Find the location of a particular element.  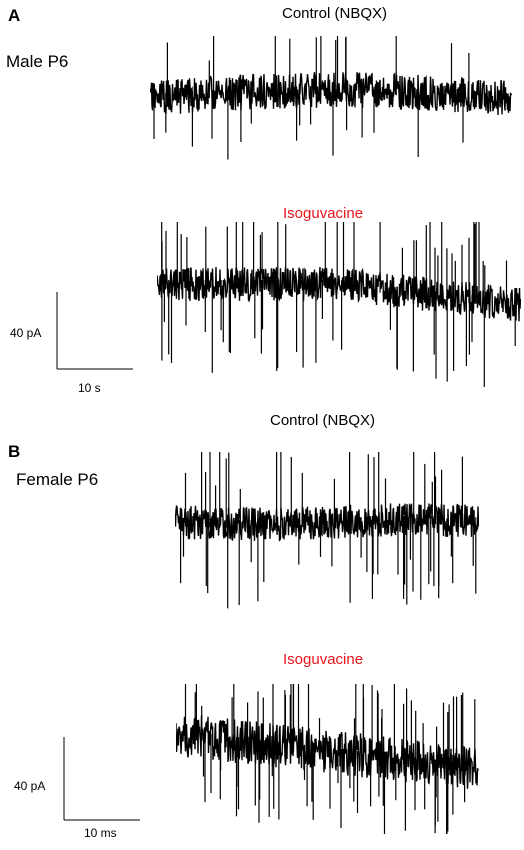

scale-amp-a: 40 pA is located at coordinates (26, 333).